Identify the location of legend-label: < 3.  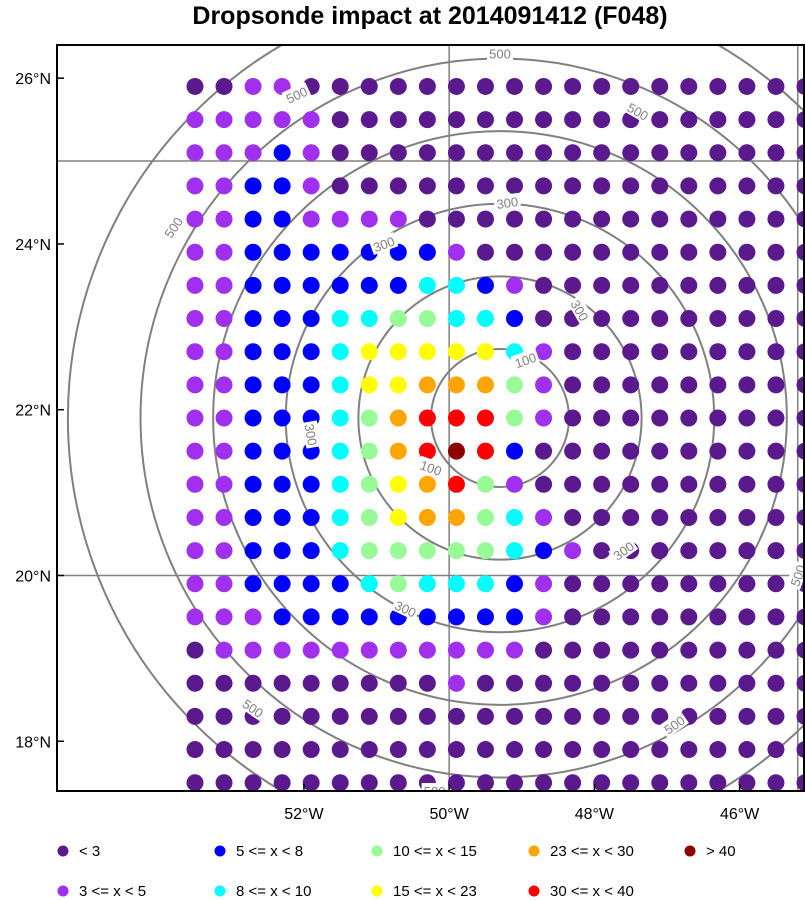
(89, 851).